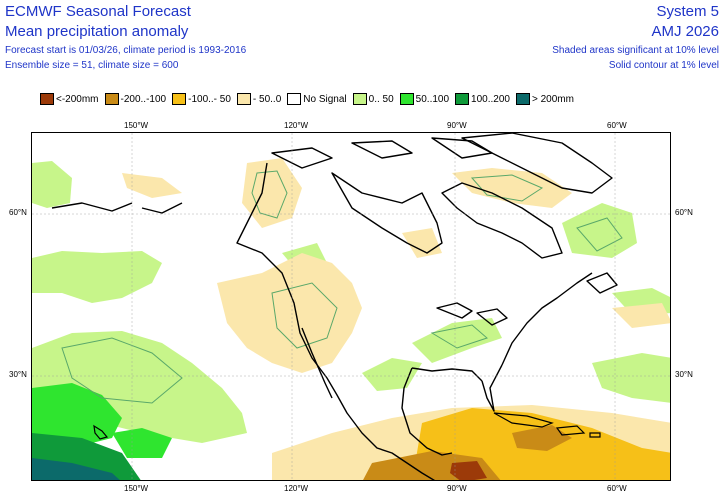 The height and width of the screenshot is (496, 724). Describe the element at coordinates (507, 188) in the screenshot. I see `contour-hudson` at that location.